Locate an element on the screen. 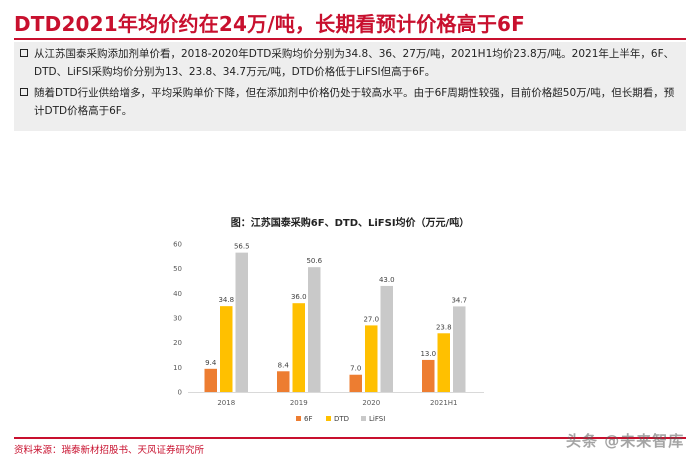  x-tick-label: 2018 is located at coordinates (226, 403).